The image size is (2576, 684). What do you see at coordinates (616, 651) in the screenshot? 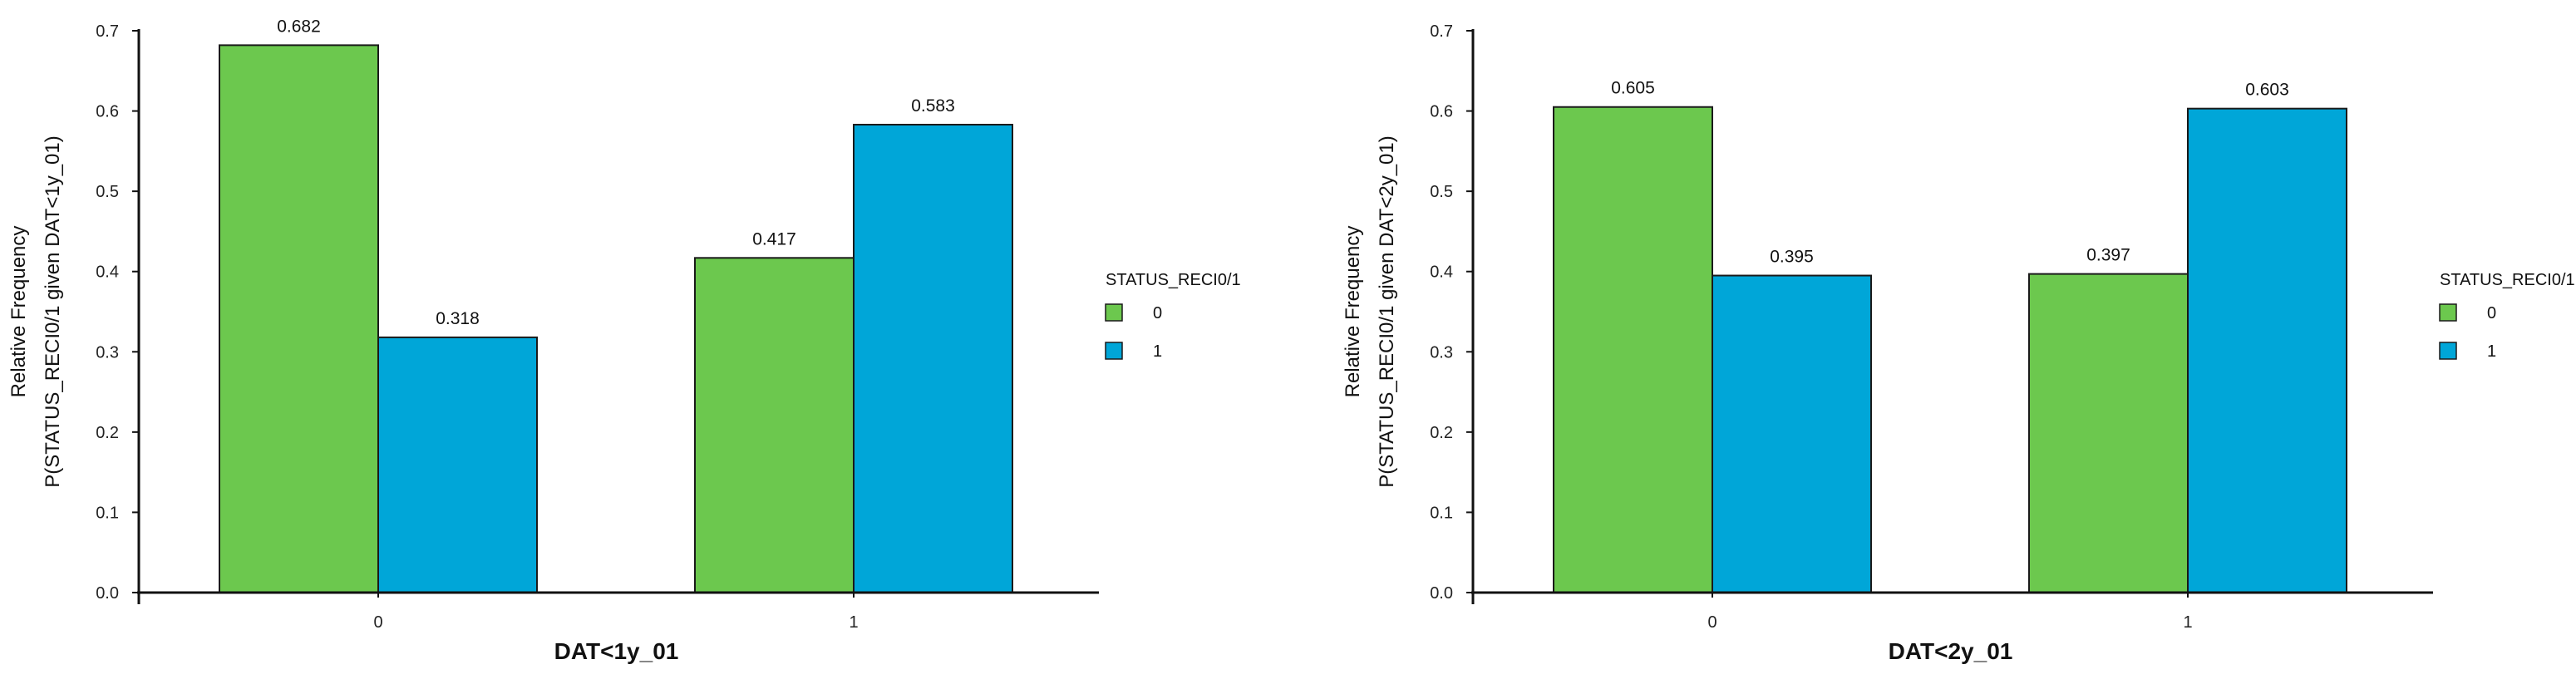
I see `x-axis-title: DAT<1y_01` at bounding box center [616, 651].